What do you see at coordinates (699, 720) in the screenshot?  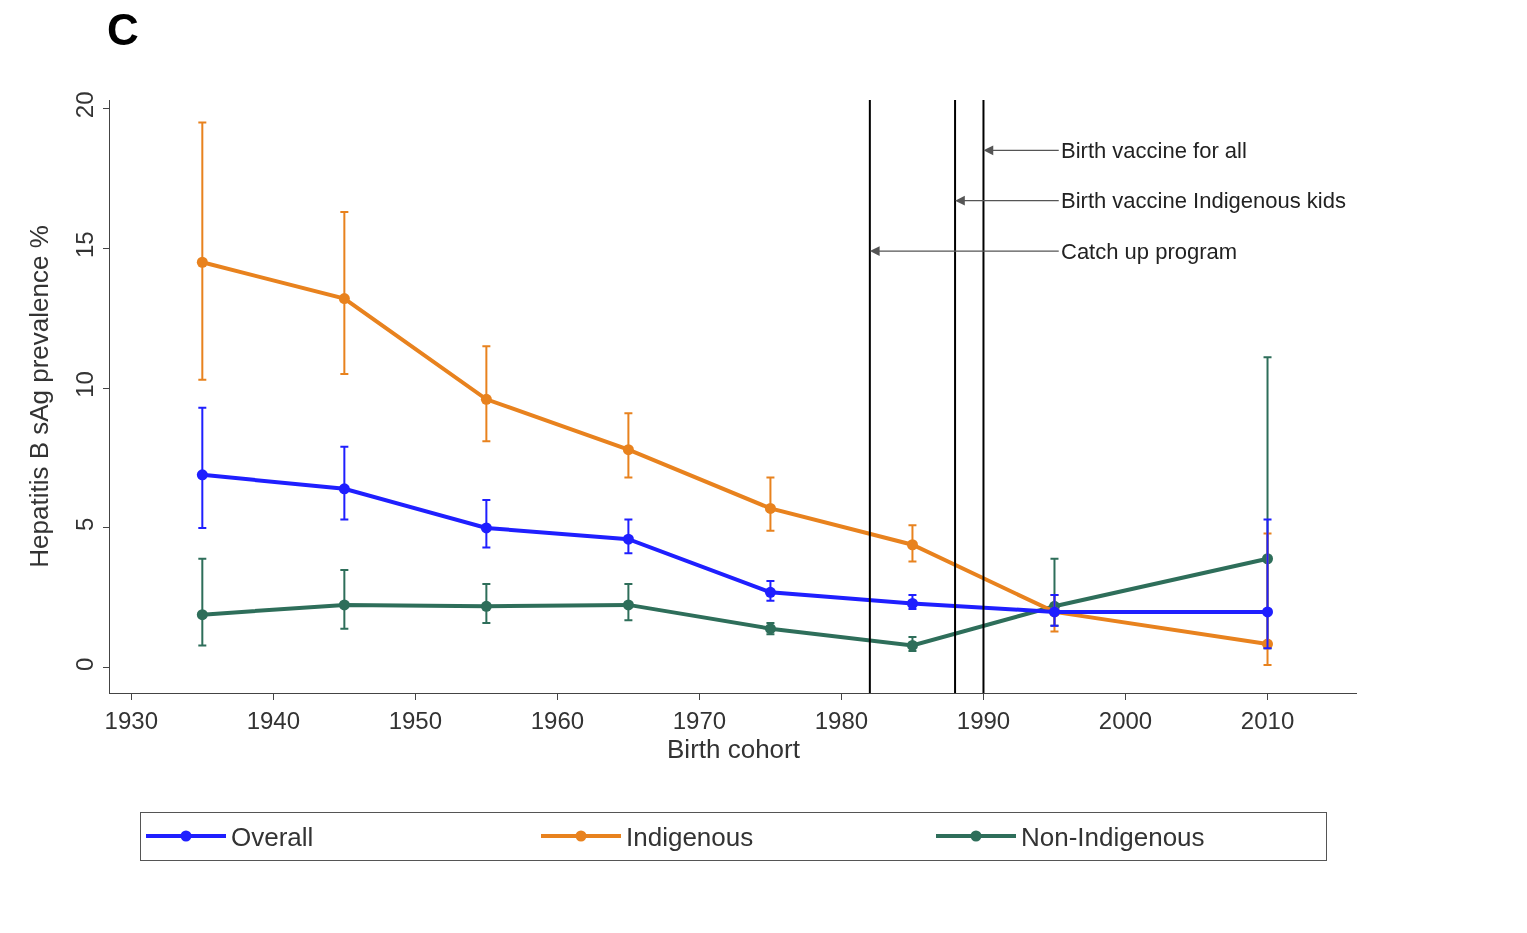 I see `x-tick-label: 1970` at bounding box center [699, 720].